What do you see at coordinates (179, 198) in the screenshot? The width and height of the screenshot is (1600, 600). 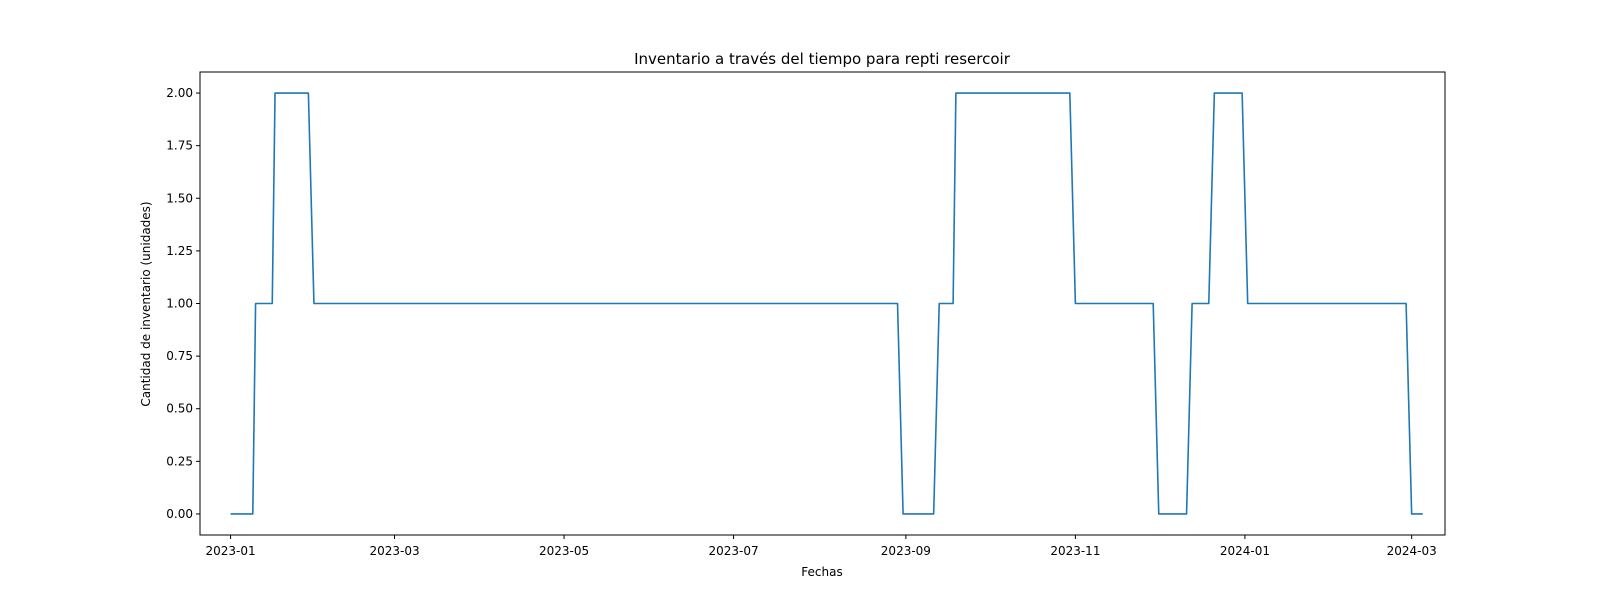 I see `y-tick-label: 1.50` at bounding box center [179, 198].